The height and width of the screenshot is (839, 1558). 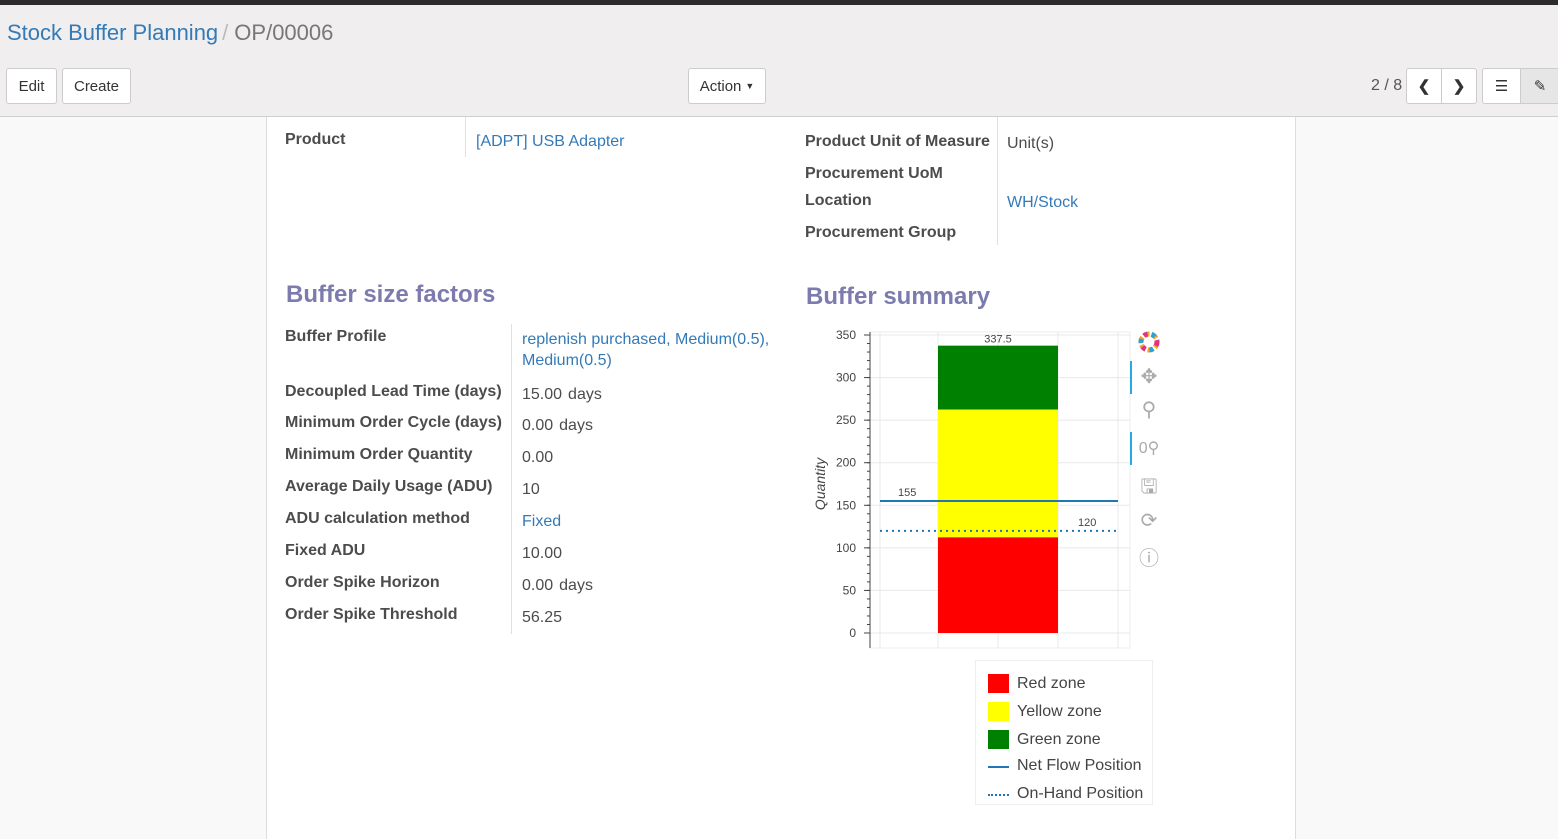 I want to click on y-tick-label: 50, so click(x=850, y=590).